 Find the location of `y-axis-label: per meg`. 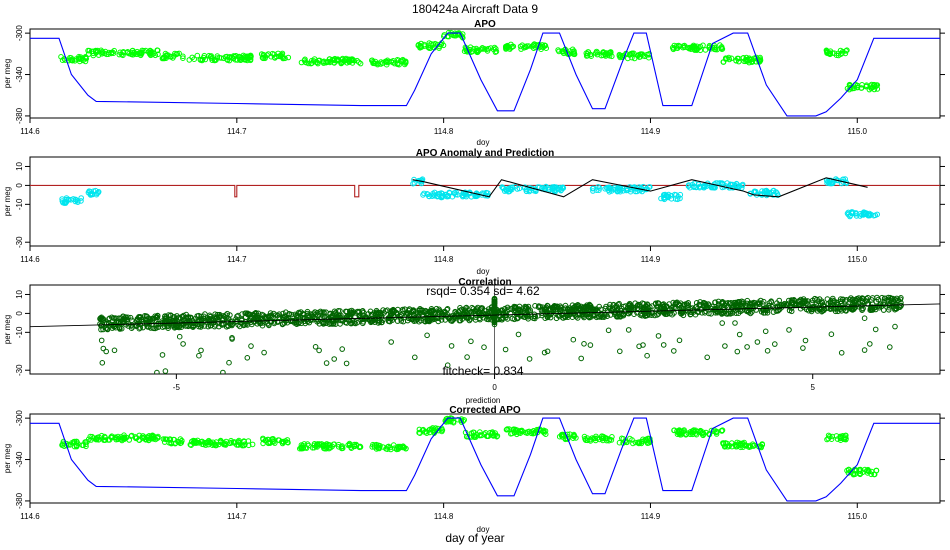

y-axis-label: per meg is located at coordinates (7, 73).